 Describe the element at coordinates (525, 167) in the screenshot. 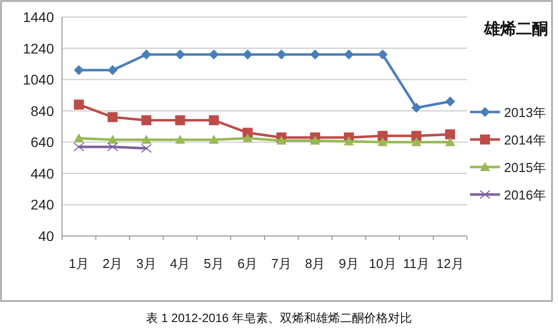

I see `legend-label: 2015年` at that location.